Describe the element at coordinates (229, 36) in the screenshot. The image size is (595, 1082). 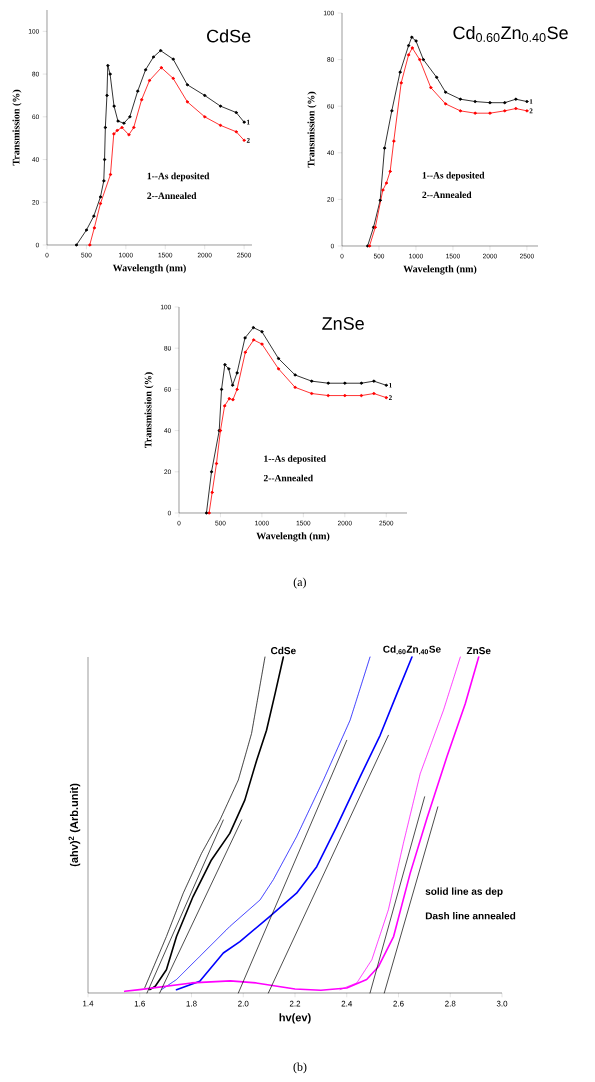
I see `text: CdSe` at that location.